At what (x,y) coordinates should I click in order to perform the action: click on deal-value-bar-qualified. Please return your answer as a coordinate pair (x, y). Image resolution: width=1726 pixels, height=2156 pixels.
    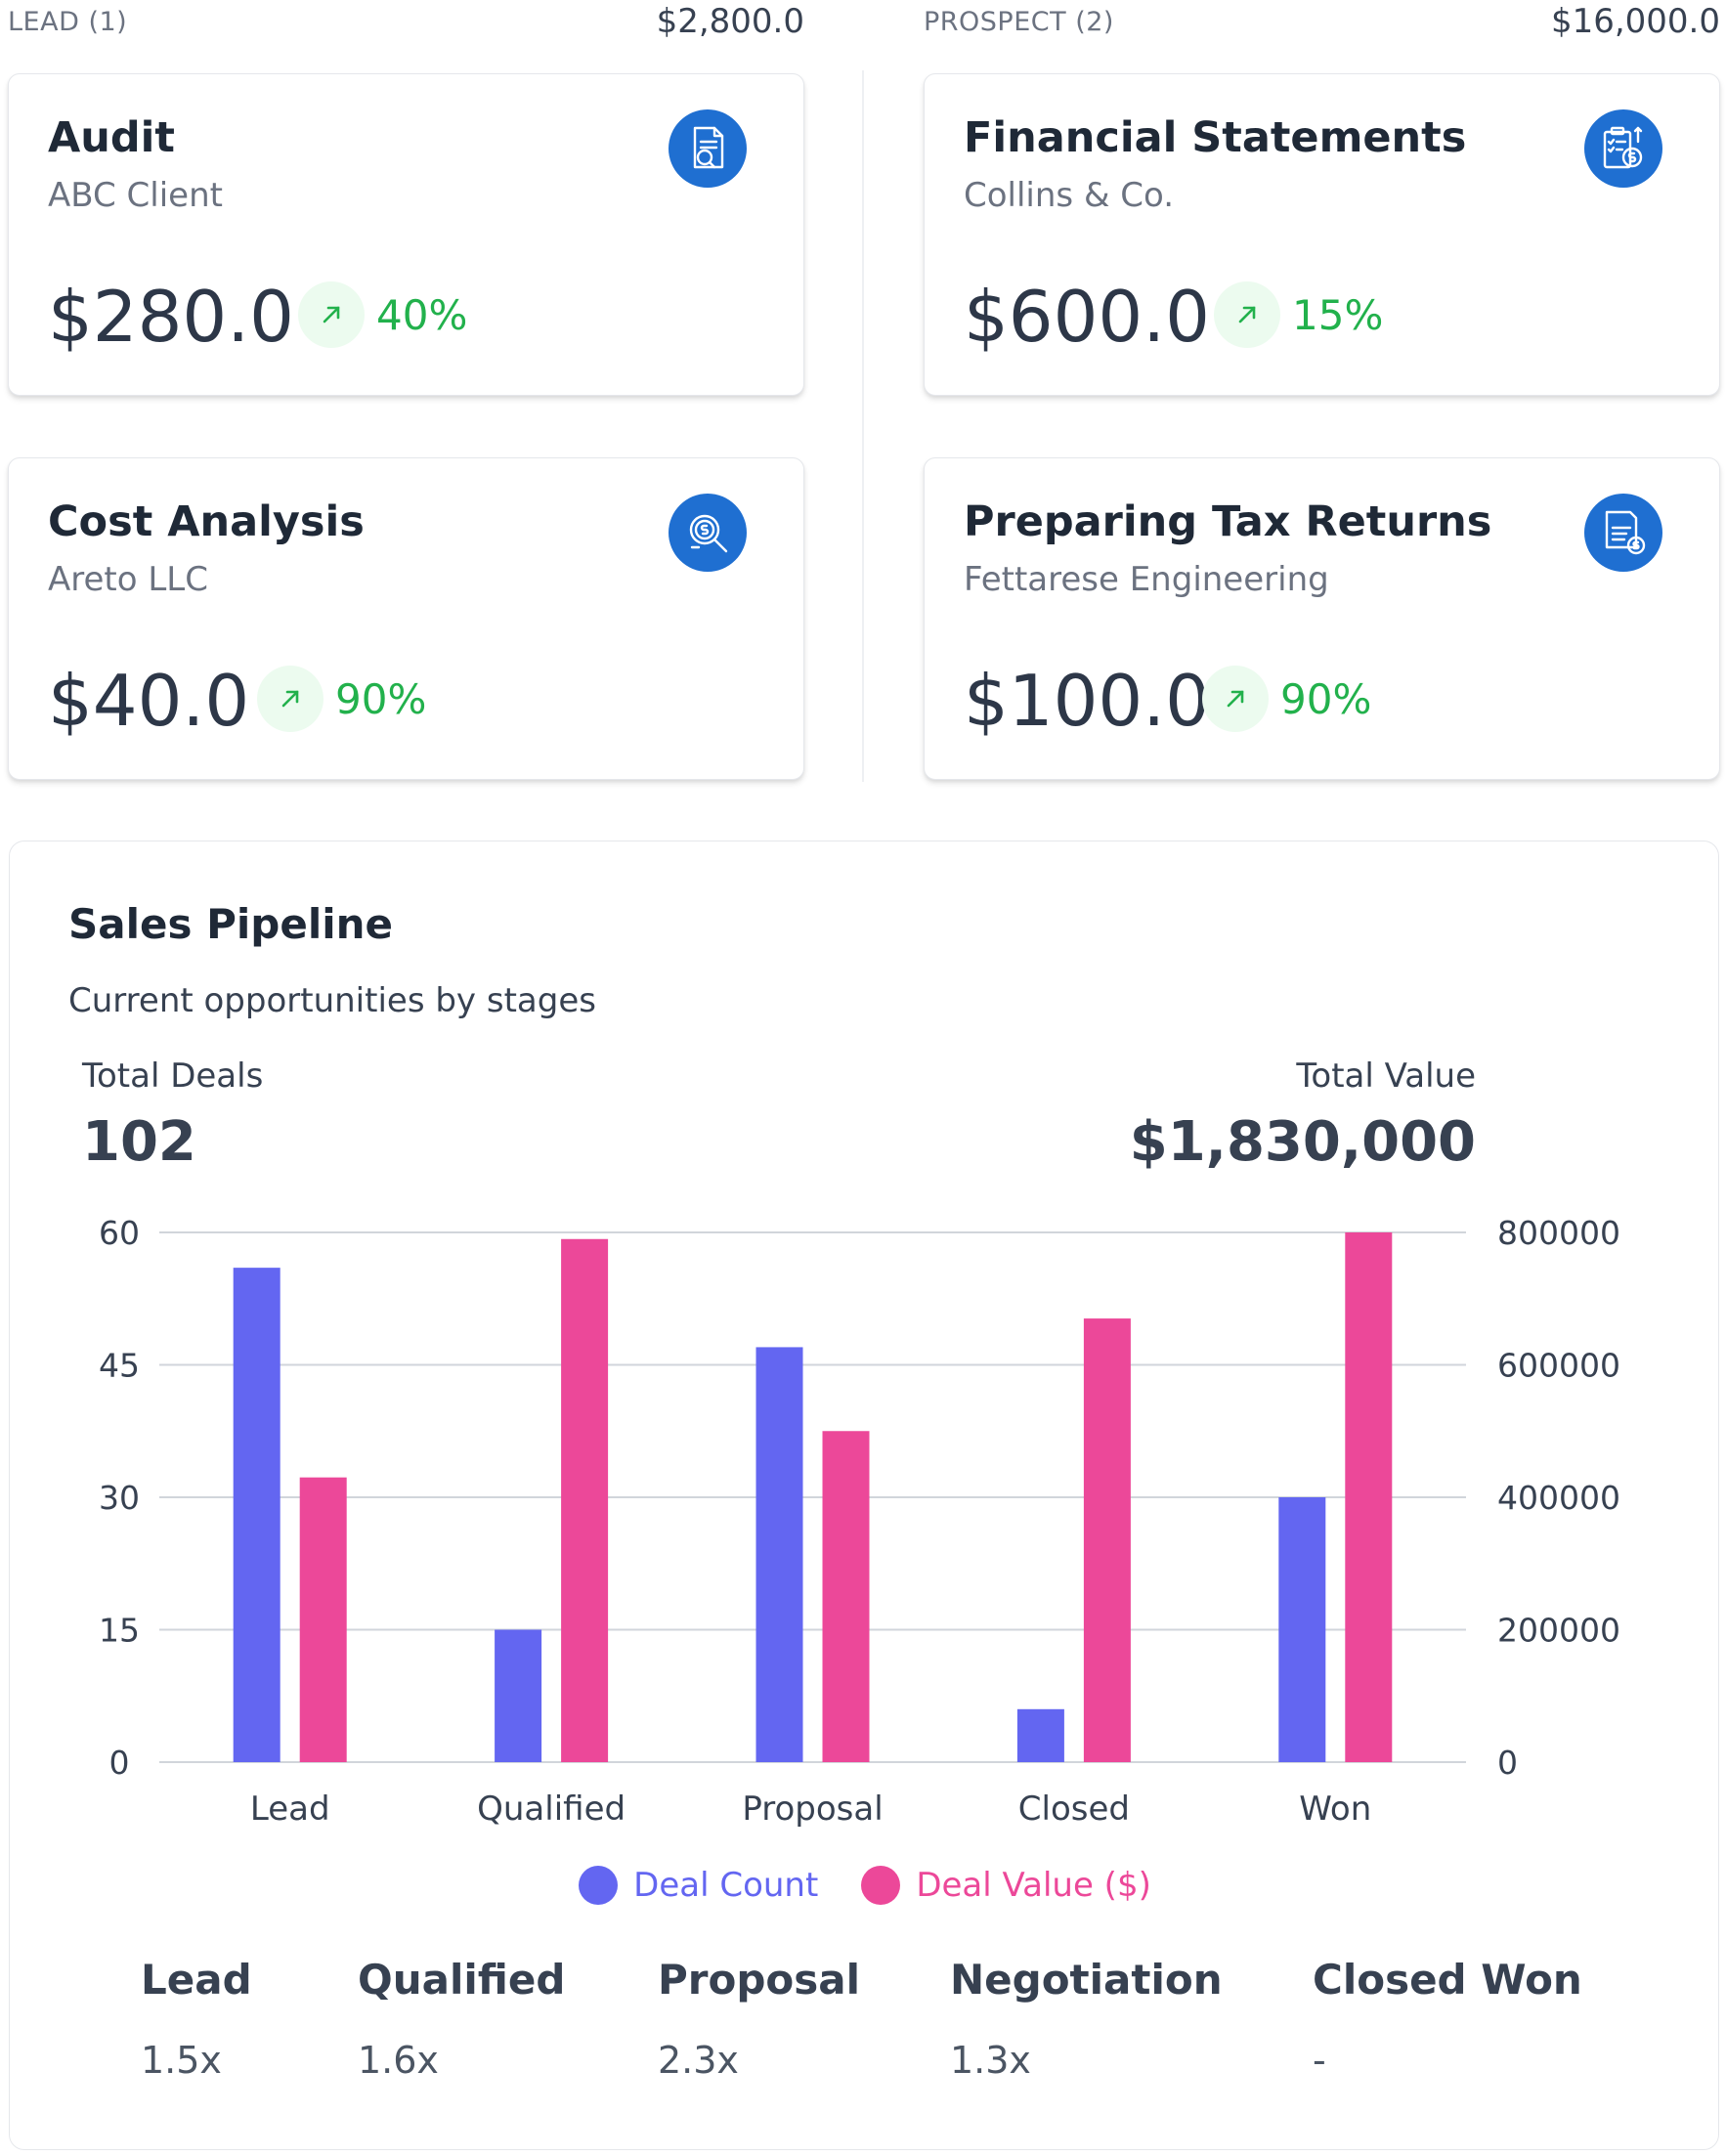
    Looking at the image, I should click on (585, 1500).